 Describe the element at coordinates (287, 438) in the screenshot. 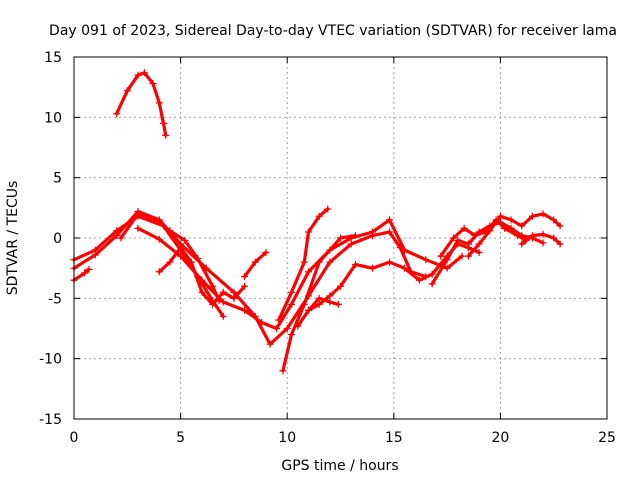

I see `x-tick-label: 10` at that location.